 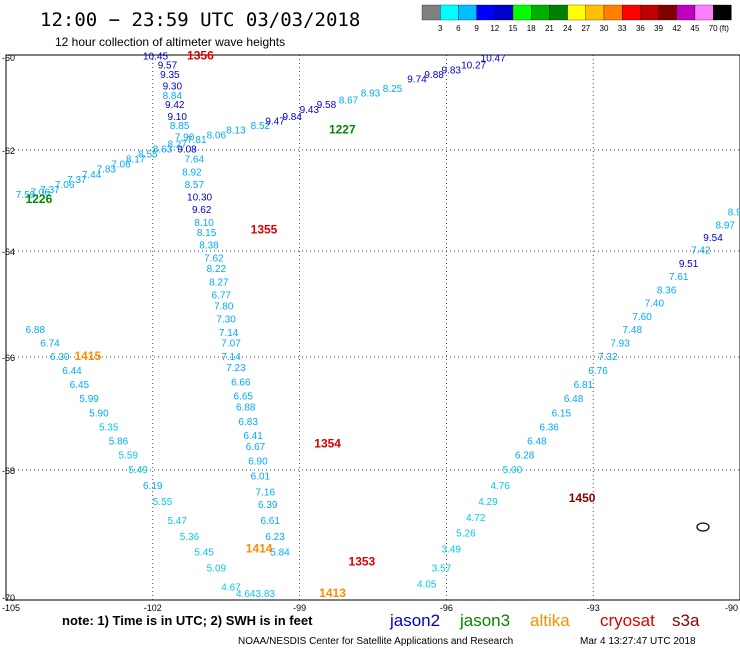 I want to click on wave-height-value: 5.35, so click(x=109, y=427).